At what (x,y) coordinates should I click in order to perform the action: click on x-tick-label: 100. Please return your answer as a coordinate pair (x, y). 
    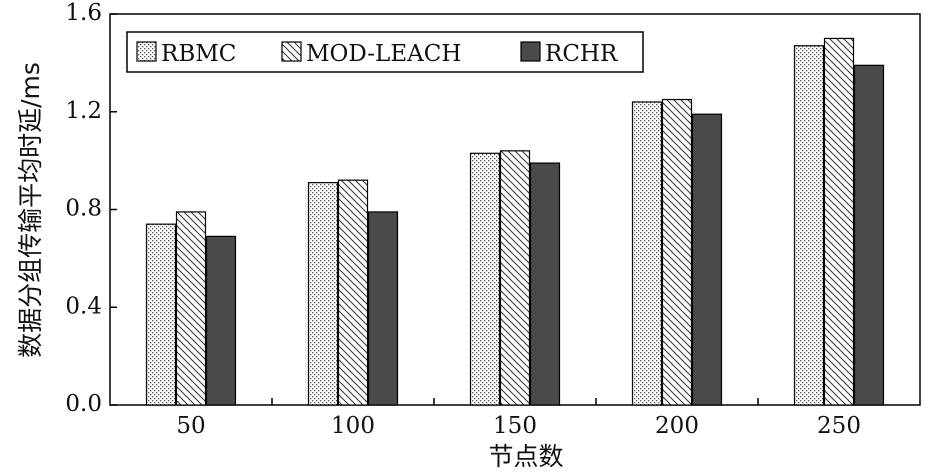
    Looking at the image, I should click on (353, 426).